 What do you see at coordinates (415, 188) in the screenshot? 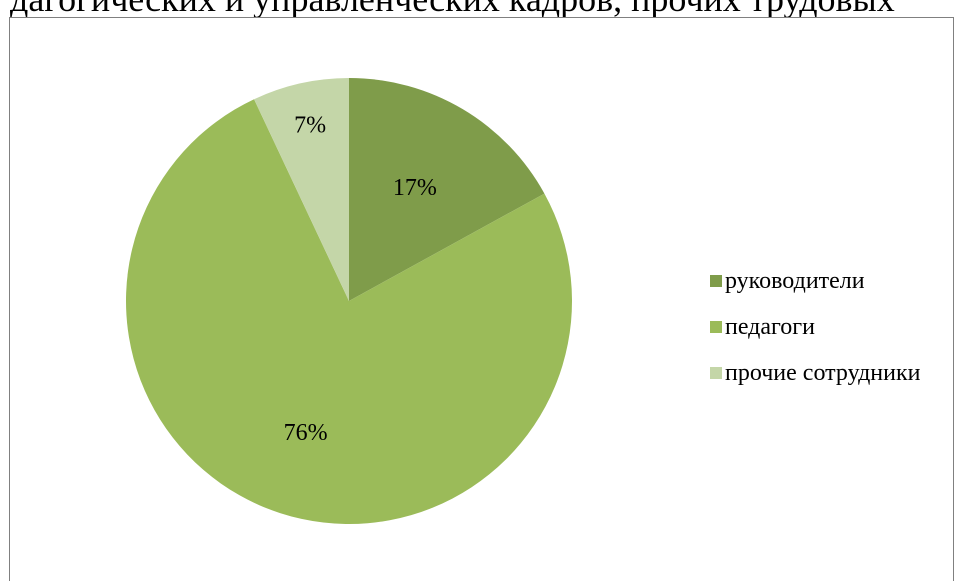
I see `slice-label-rukovoditeli: 17%` at bounding box center [415, 188].